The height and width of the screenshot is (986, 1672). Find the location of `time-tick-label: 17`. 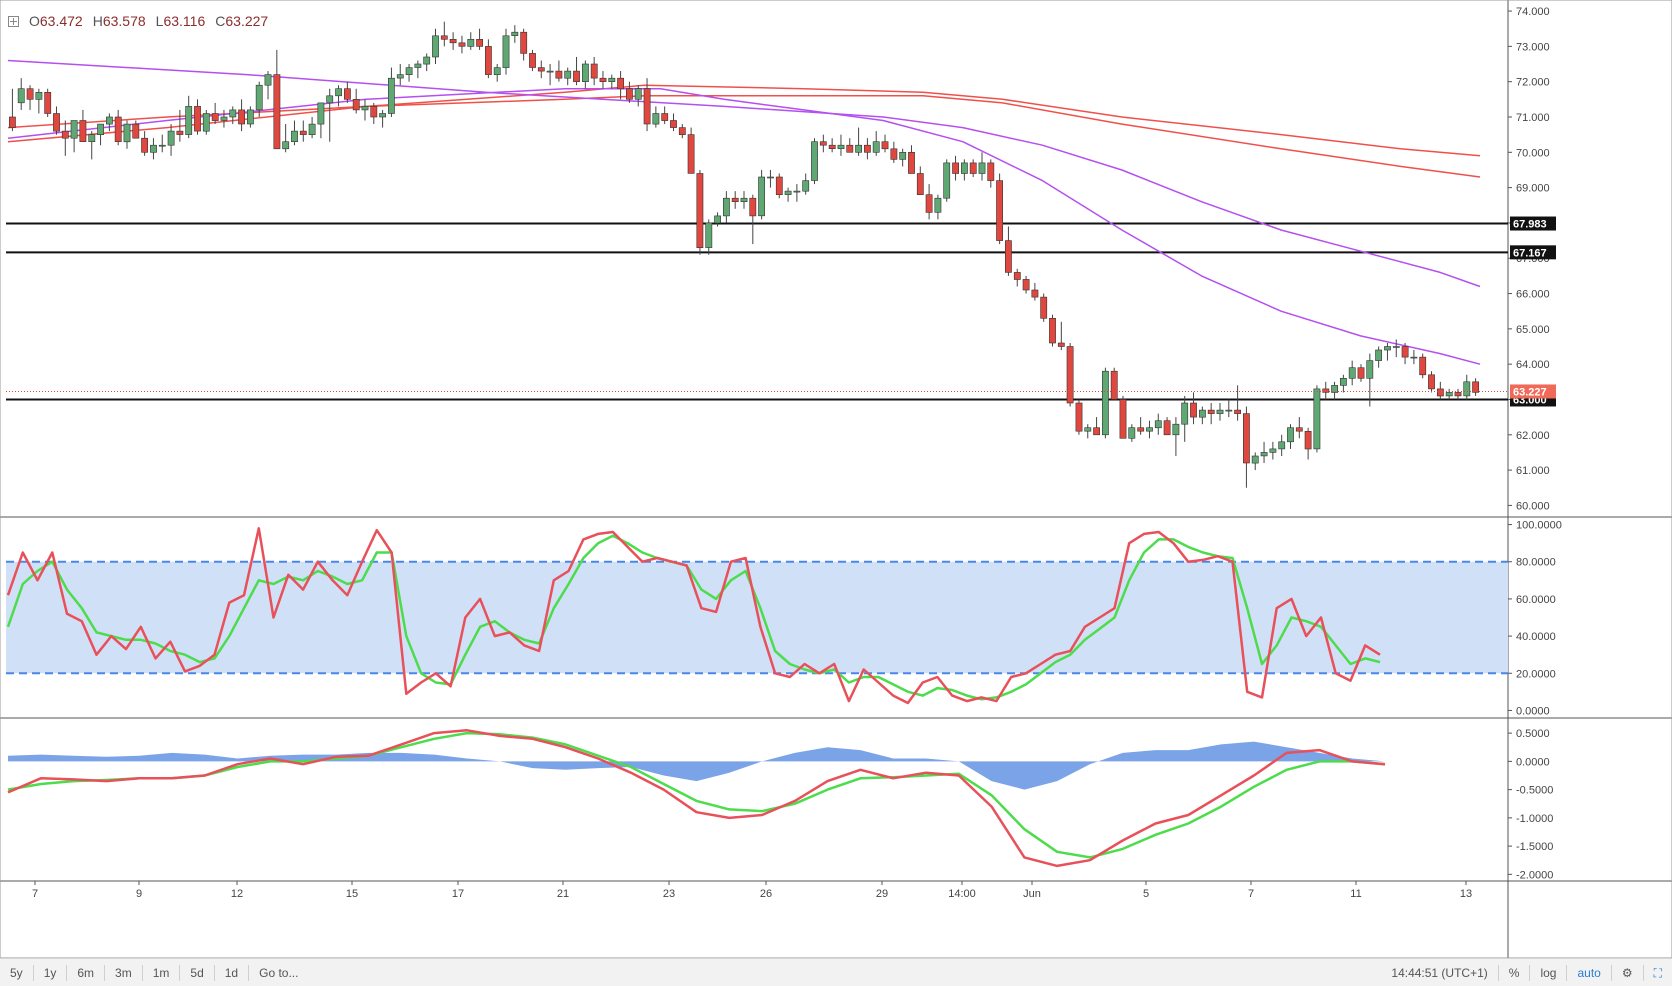

time-tick-label: 17 is located at coordinates (458, 894).